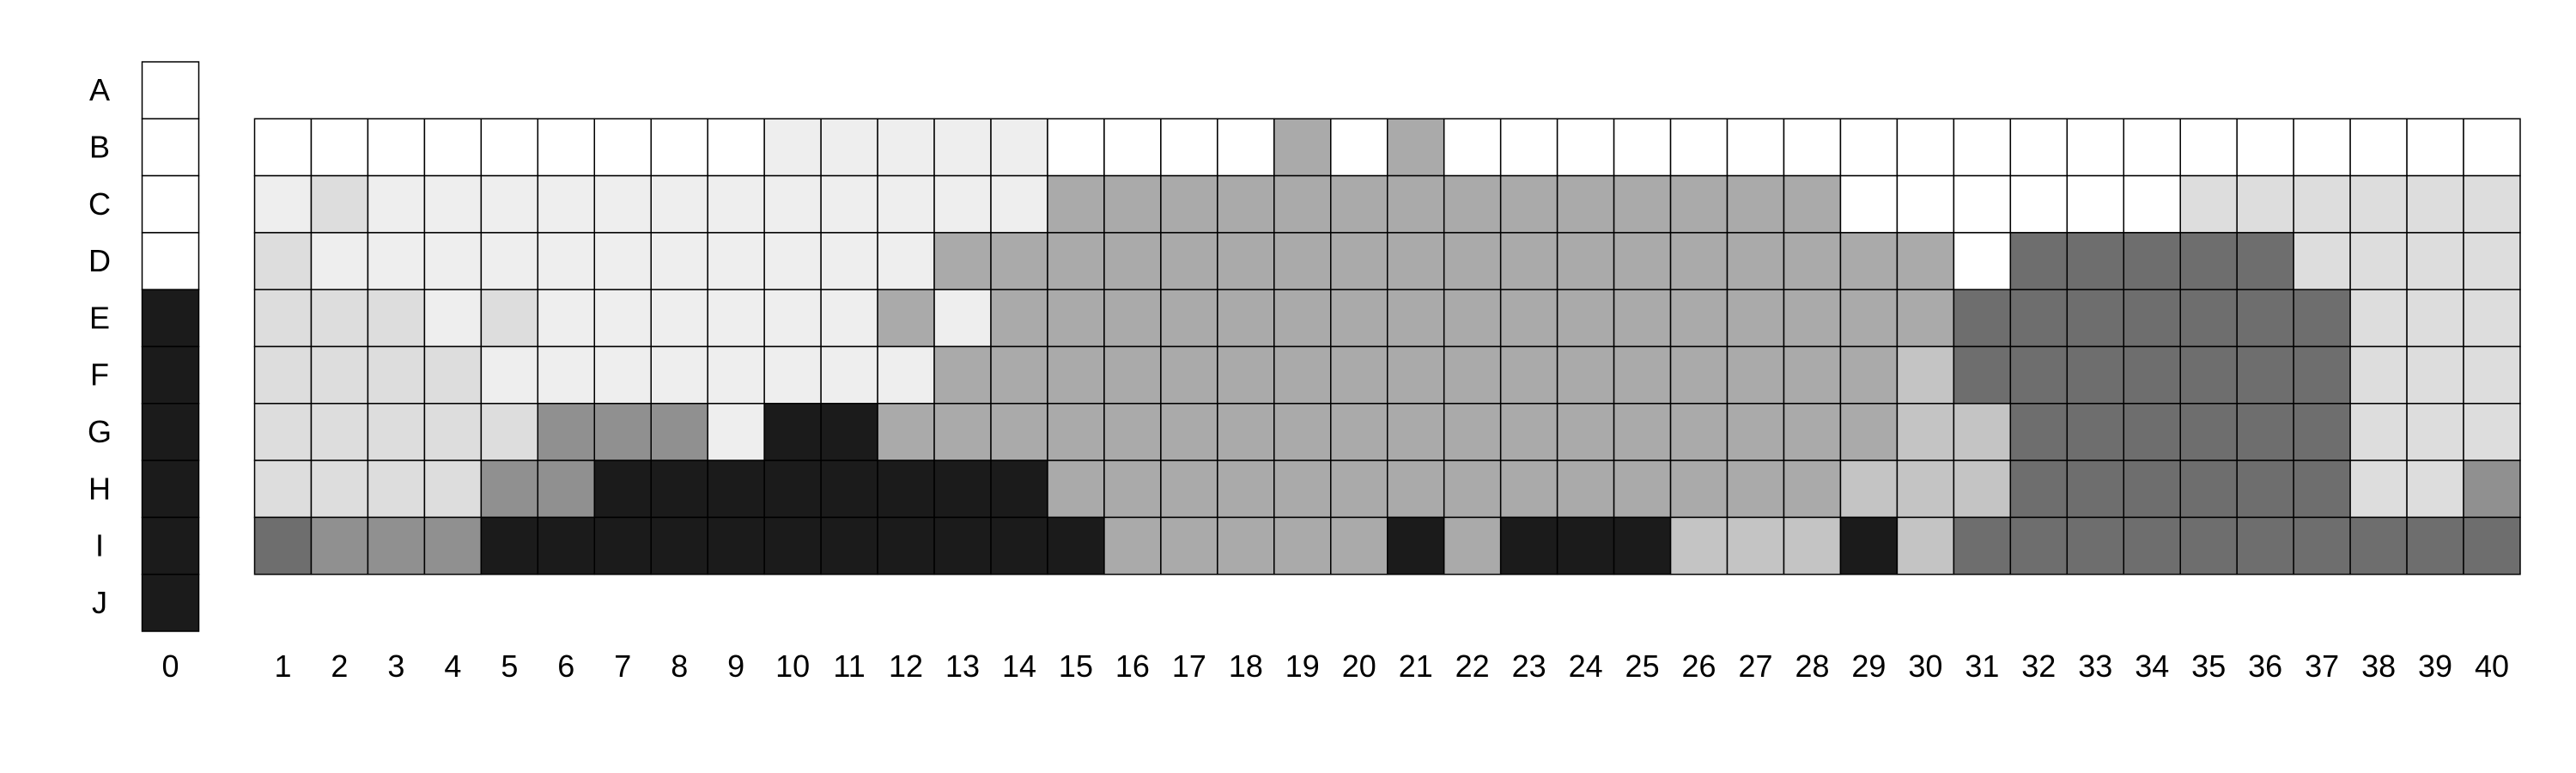  What do you see at coordinates (99, 146) in the screenshot?
I see `row-label-b: B` at bounding box center [99, 146].